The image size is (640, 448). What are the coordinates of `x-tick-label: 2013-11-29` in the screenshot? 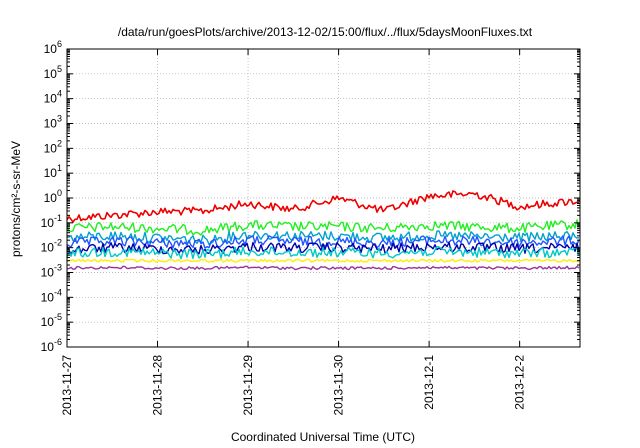 It's located at (248, 385).